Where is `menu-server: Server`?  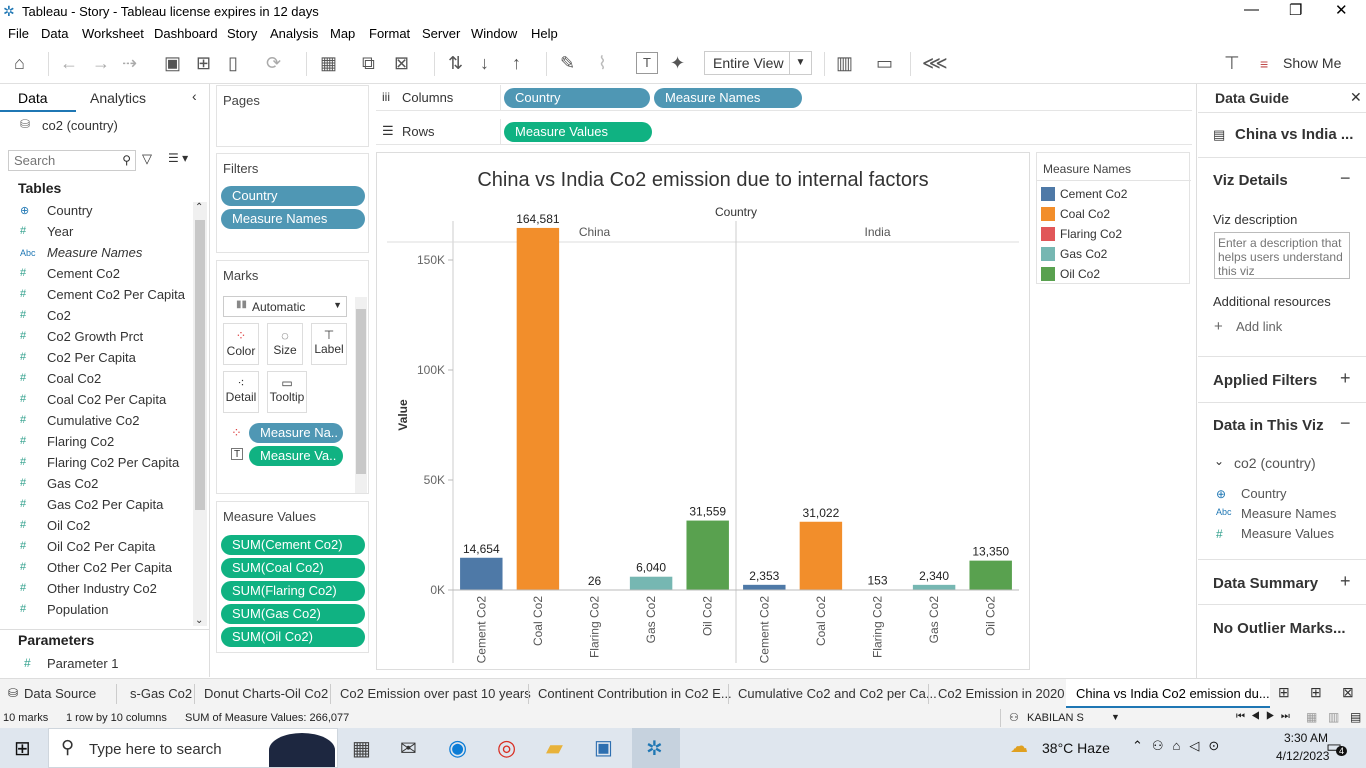 menu-server: Server is located at coordinates (441, 33).